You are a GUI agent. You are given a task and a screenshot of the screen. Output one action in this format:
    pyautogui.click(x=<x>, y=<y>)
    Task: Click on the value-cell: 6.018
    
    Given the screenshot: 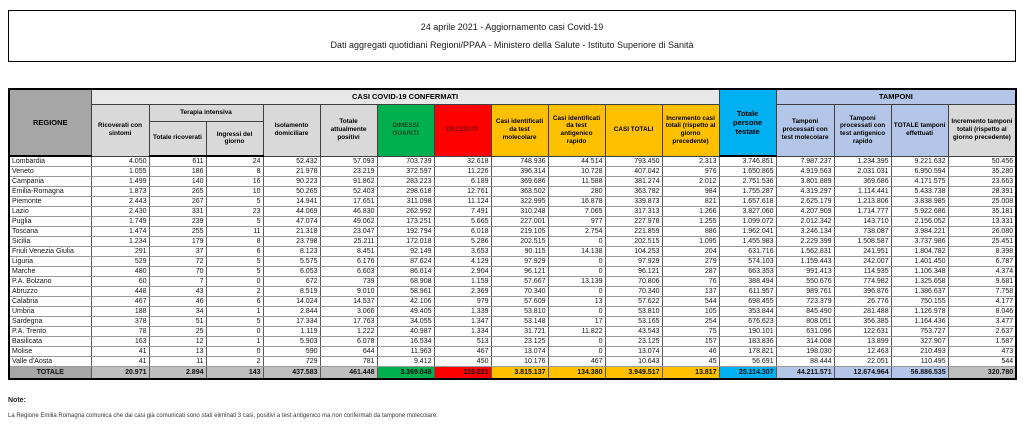 What is the action you would take?
    pyautogui.click(x=462, y=231)
    